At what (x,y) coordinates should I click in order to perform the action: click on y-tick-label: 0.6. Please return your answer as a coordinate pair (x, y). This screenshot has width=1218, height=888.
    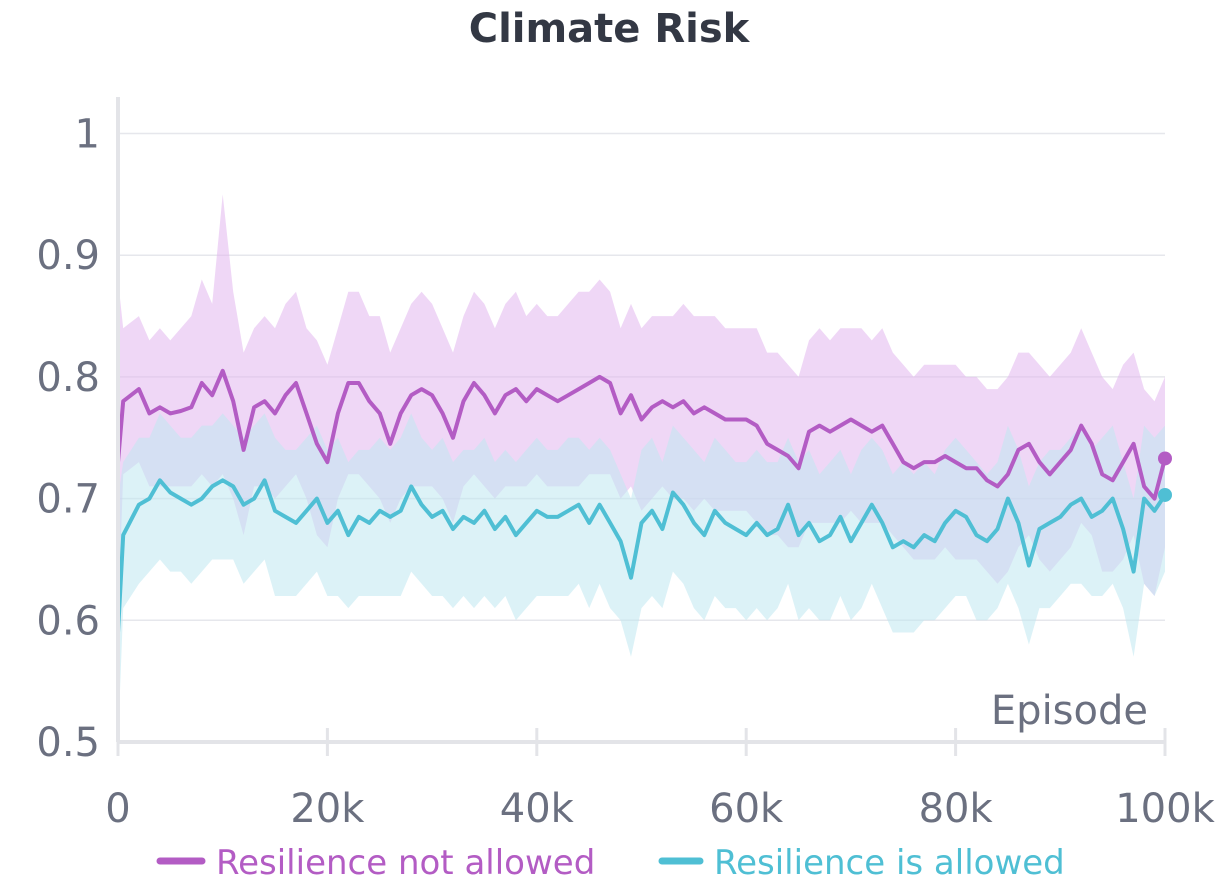
    Looking at the image, I should click on (68, 621).